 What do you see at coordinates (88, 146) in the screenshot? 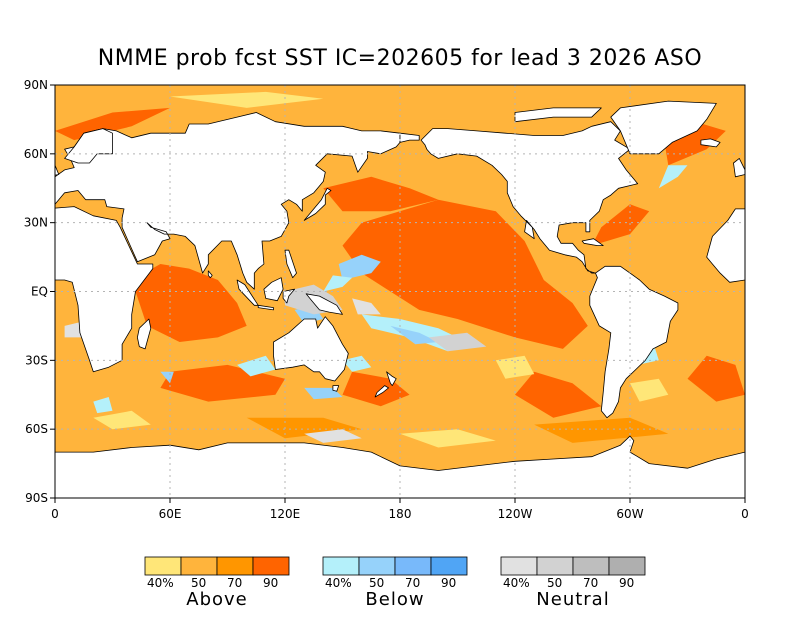
I see `land-scandinavia` at bounding box center [88, 146].